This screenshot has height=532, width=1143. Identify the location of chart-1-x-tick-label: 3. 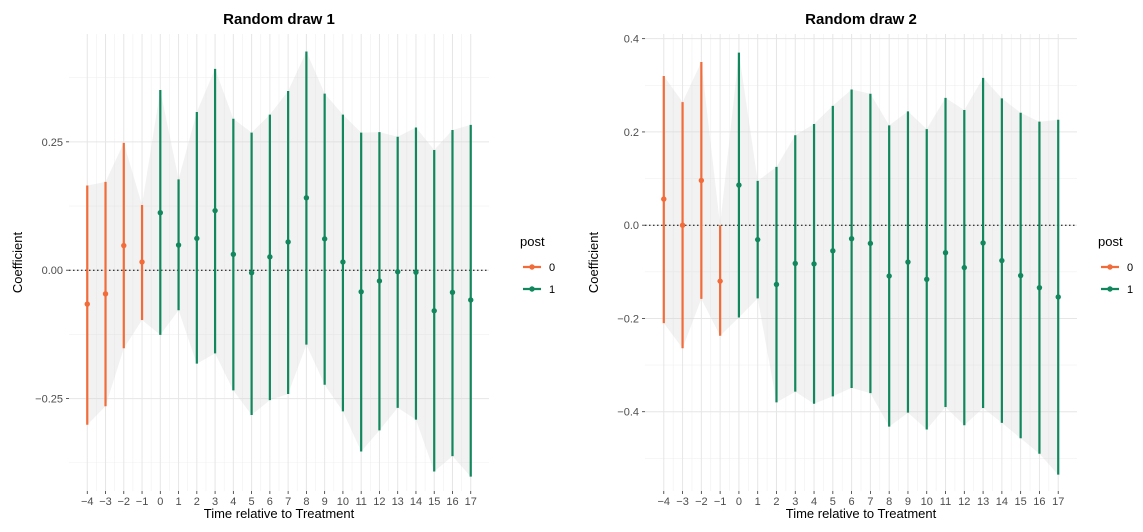
(215, 502).